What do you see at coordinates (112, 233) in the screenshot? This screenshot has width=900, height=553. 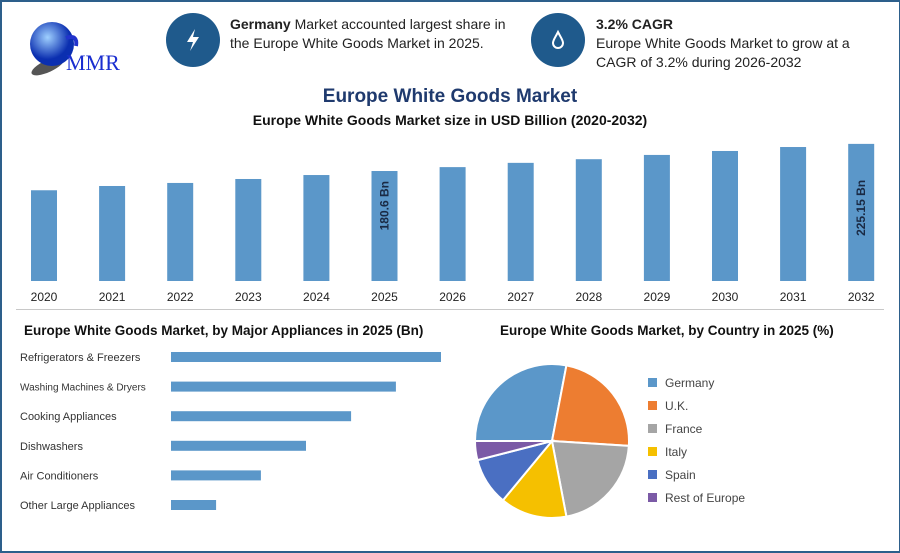 I see `bar-2021` at bounding box center [112, 233].